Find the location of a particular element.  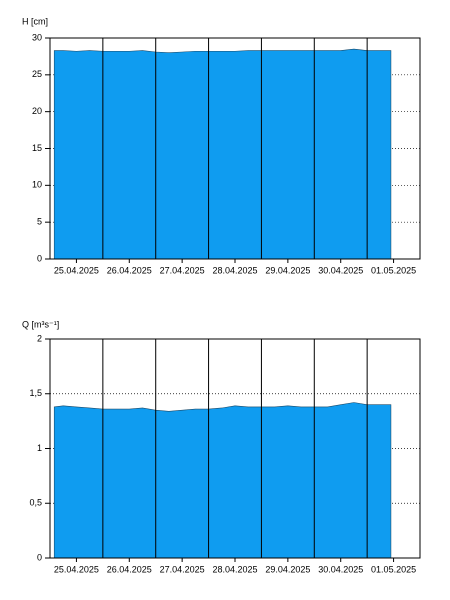

y-tick-label: 1 is located at coordinates (39, 448).